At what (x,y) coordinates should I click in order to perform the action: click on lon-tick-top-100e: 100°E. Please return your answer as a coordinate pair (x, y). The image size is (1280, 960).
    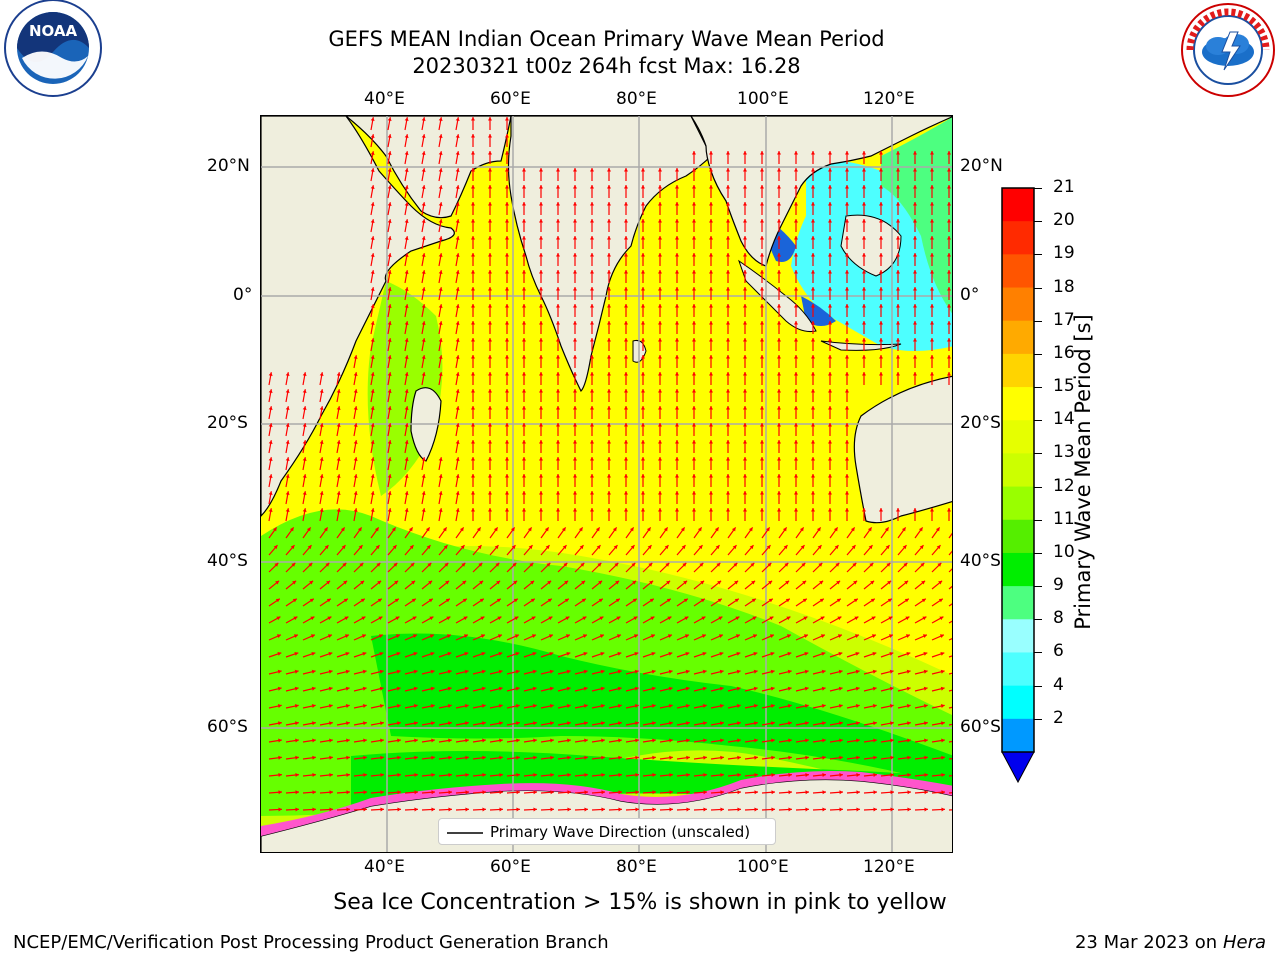
    Looking at the image, I should click on (763, 99).